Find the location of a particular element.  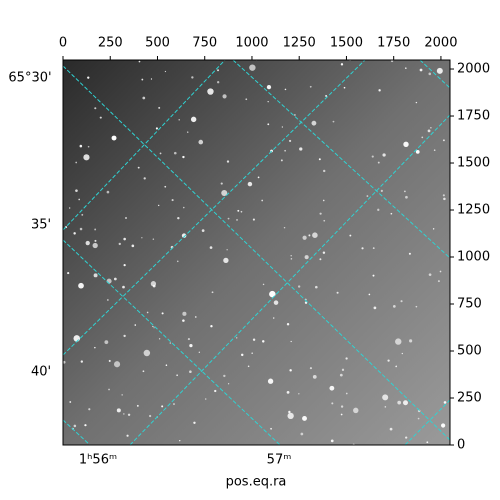

x-tick-label: 250 is located at coordinates (110, 43).